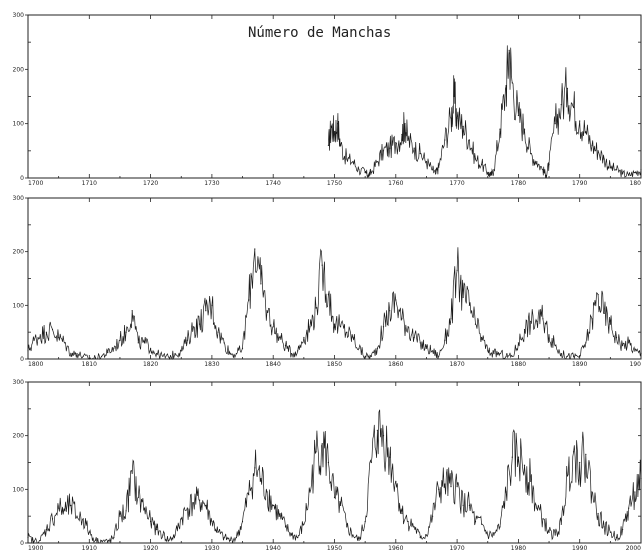 The height and width of the screenshot is (553, 642). I want to click on x-tick-label: 1930, so click(211, 548).